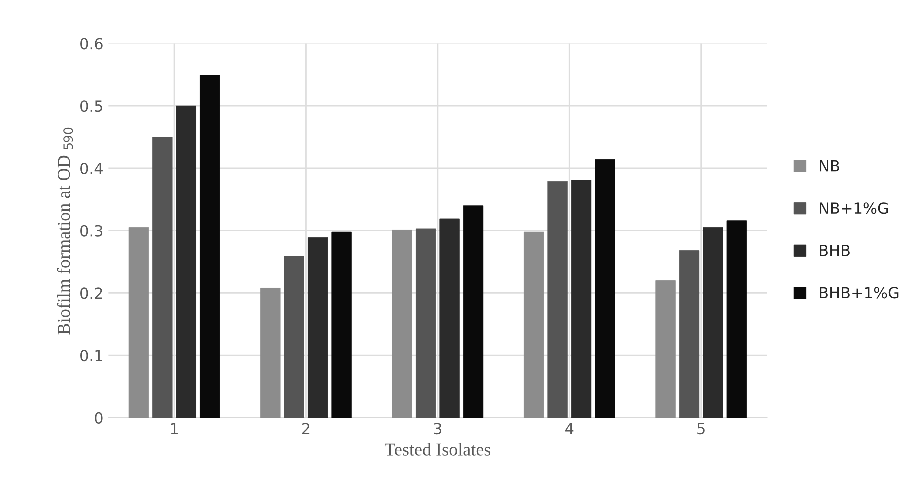  What do you see at coordinates (174, 428) in the screenshot?
I see `x-tick-label: 1` at bounding box center [174, 428].